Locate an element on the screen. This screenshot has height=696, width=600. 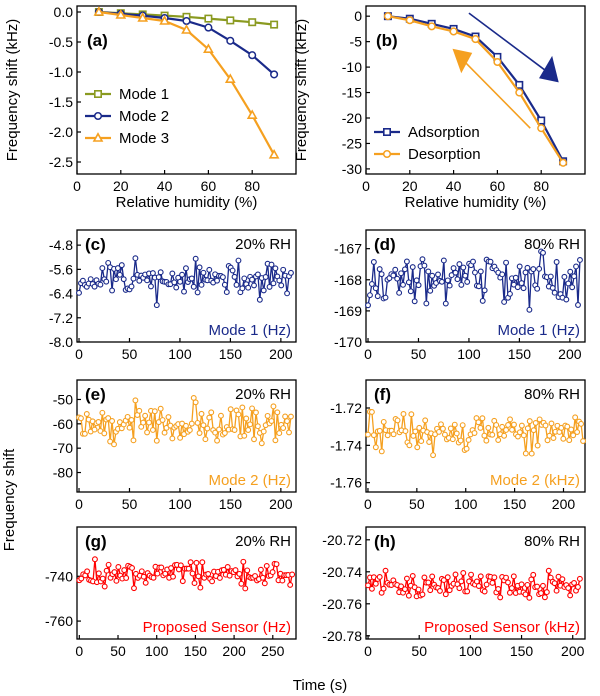
signal-label: Proposed Sensor (kHz) is located at coordinates (502, 627).